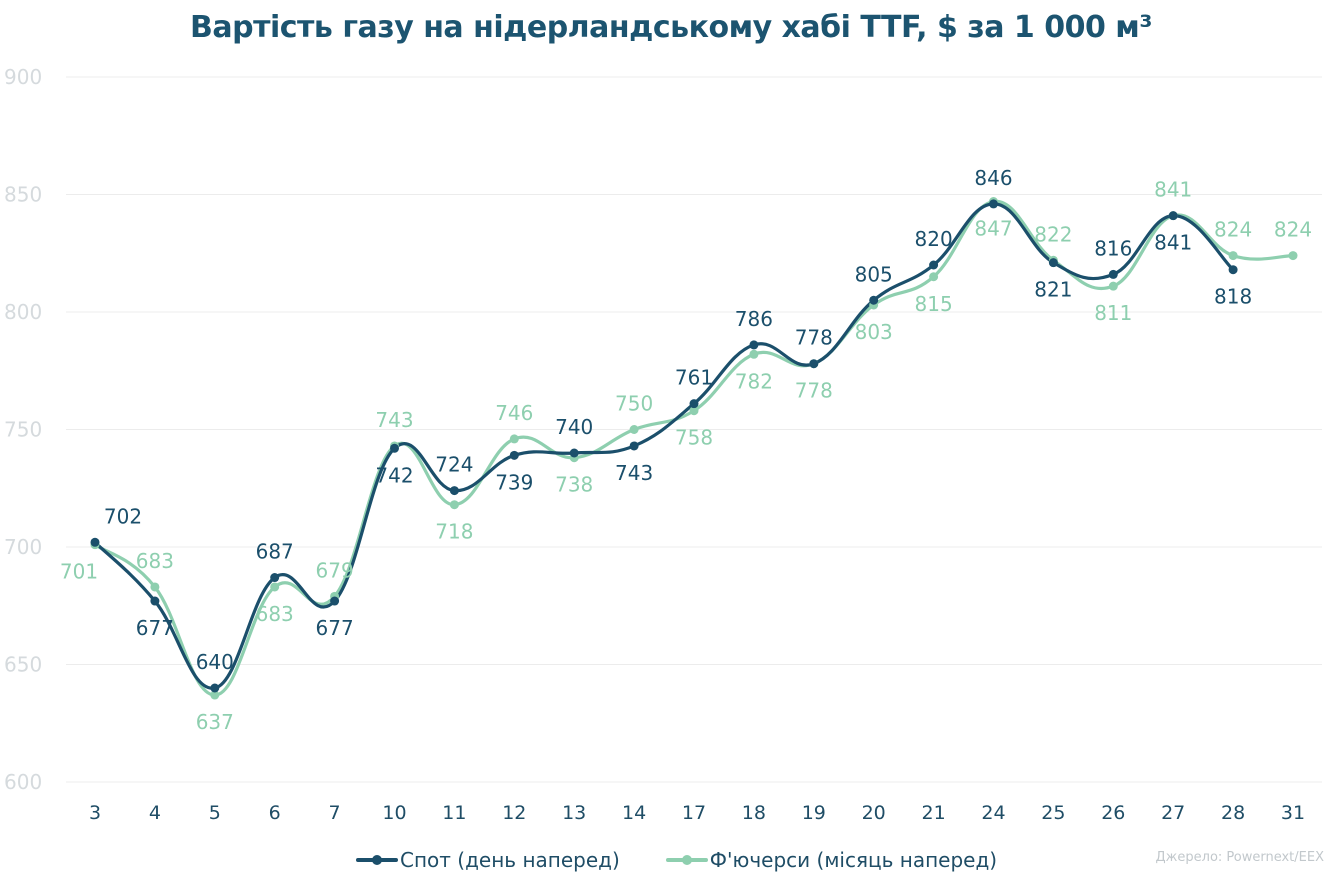 The width and height of the screenshot is (1342, 884). I want to click on y-tick-label: 900, so click(23, 77).